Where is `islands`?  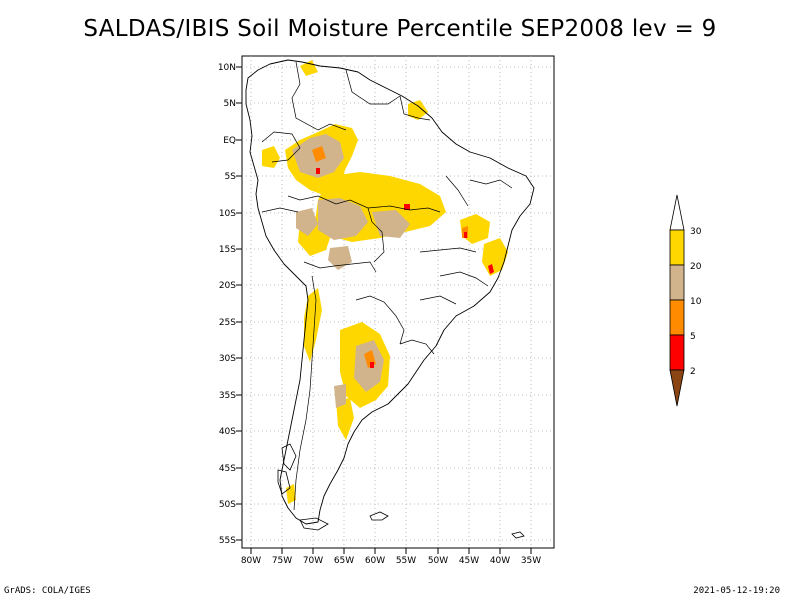
islands is located at coordinates (401, 491).